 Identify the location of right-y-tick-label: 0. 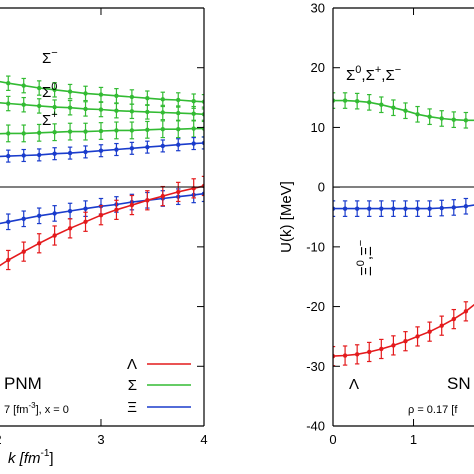
(321, 187).